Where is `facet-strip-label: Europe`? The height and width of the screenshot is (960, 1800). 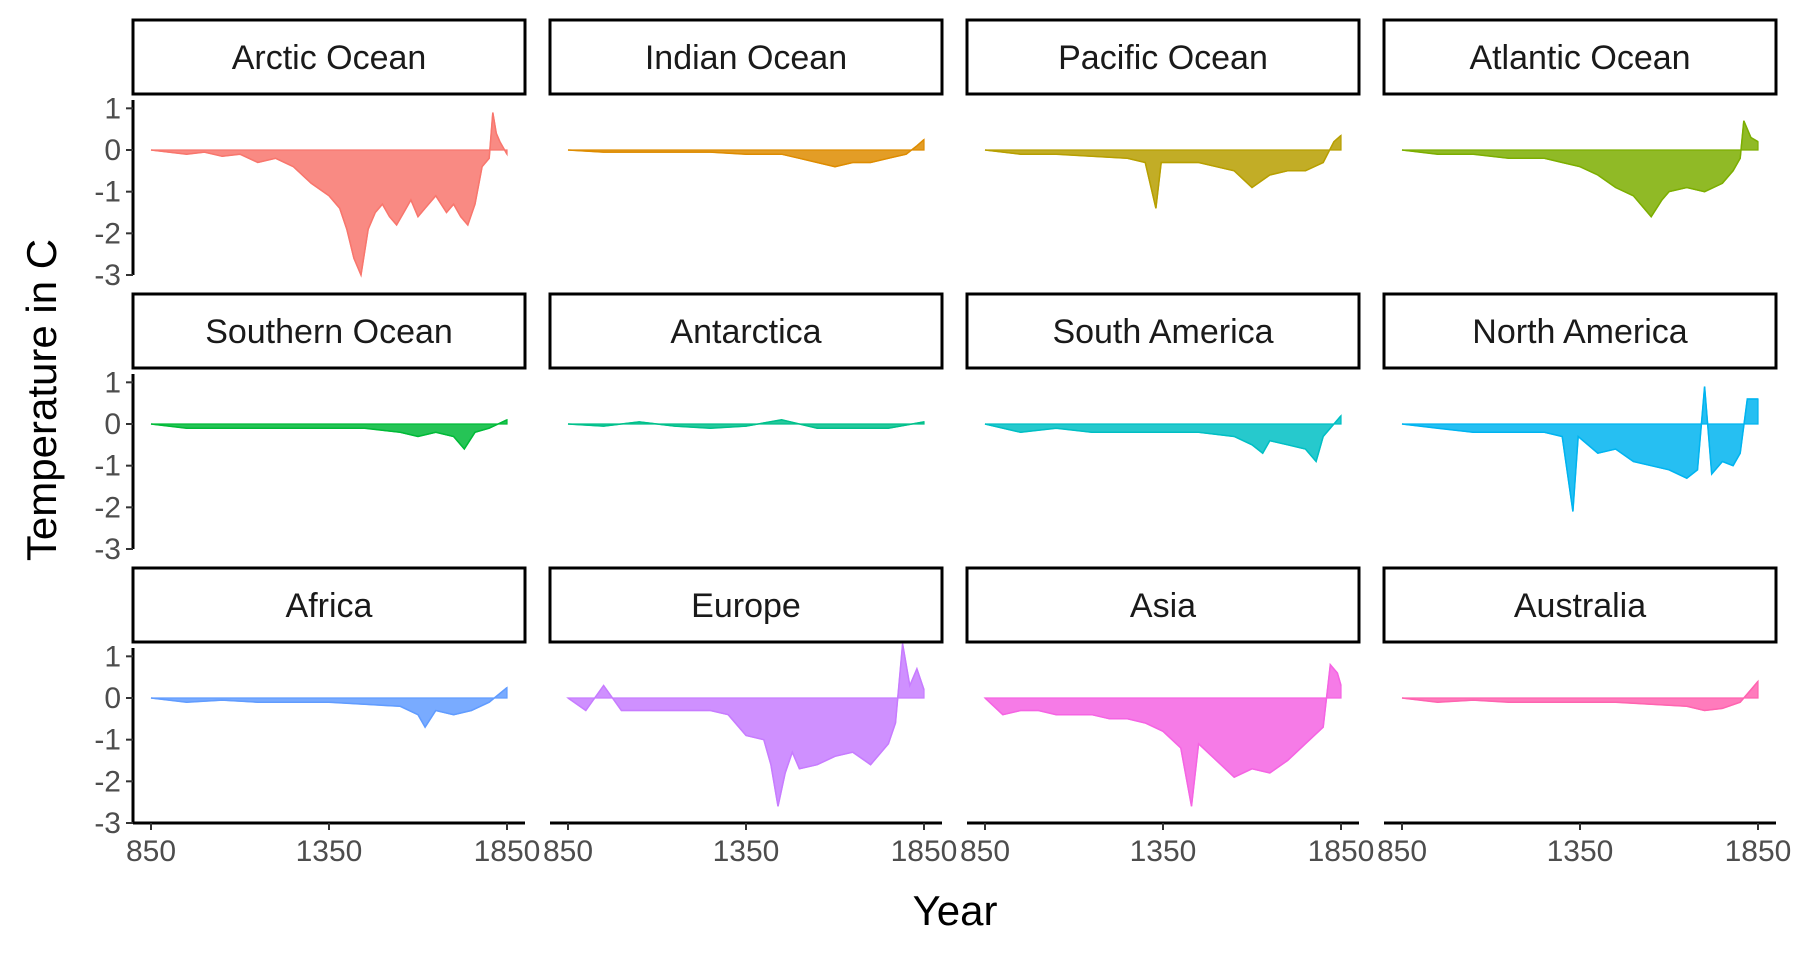 facet-strip-label: Europe is located at coordinates (746, 606).